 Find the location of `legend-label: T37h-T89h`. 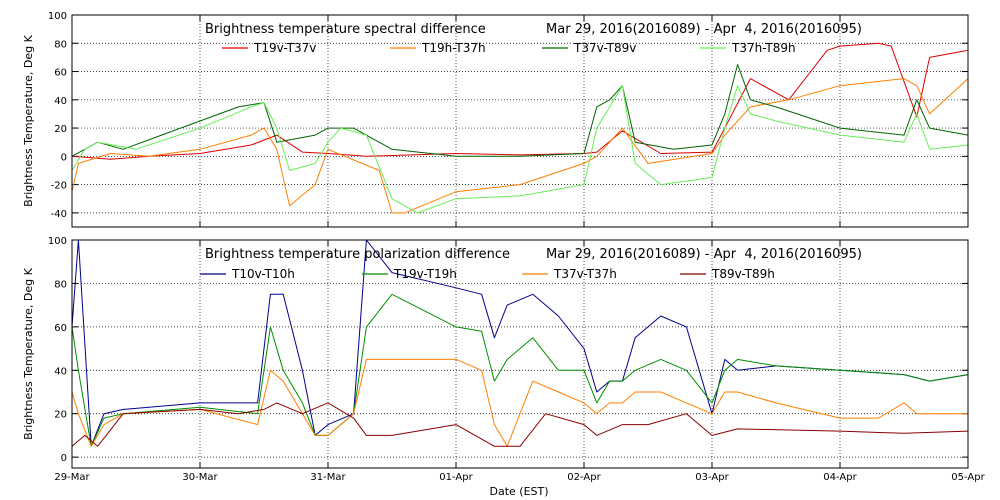

legend-label: T37h-T89h is located at coordinates (763, 48).